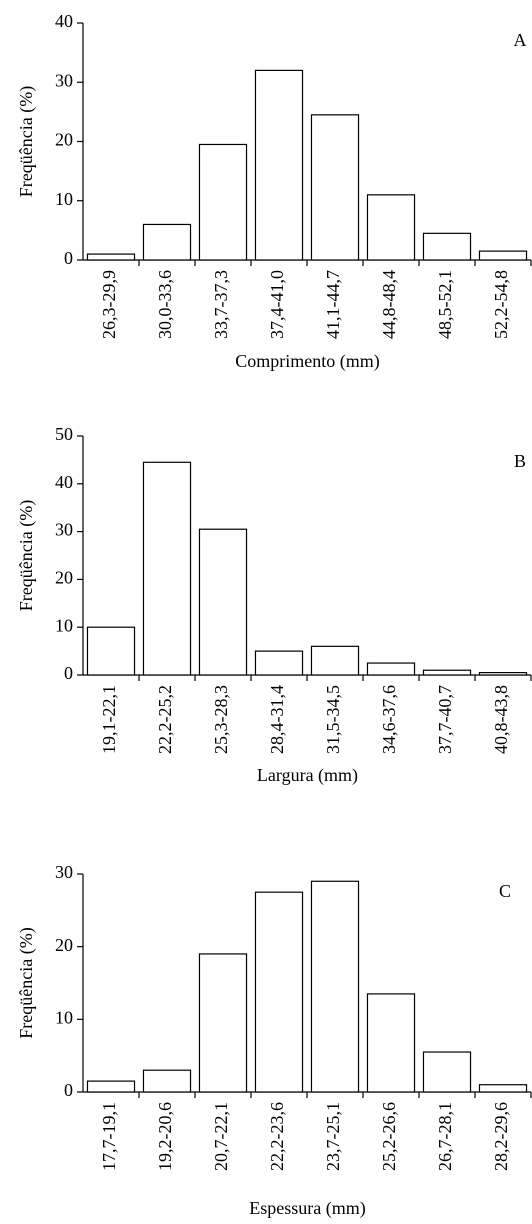 The width and height of the screenshot is (532, 1224). I want to click on x-tick-label: 17,7-19,1, so click(109, 1136).